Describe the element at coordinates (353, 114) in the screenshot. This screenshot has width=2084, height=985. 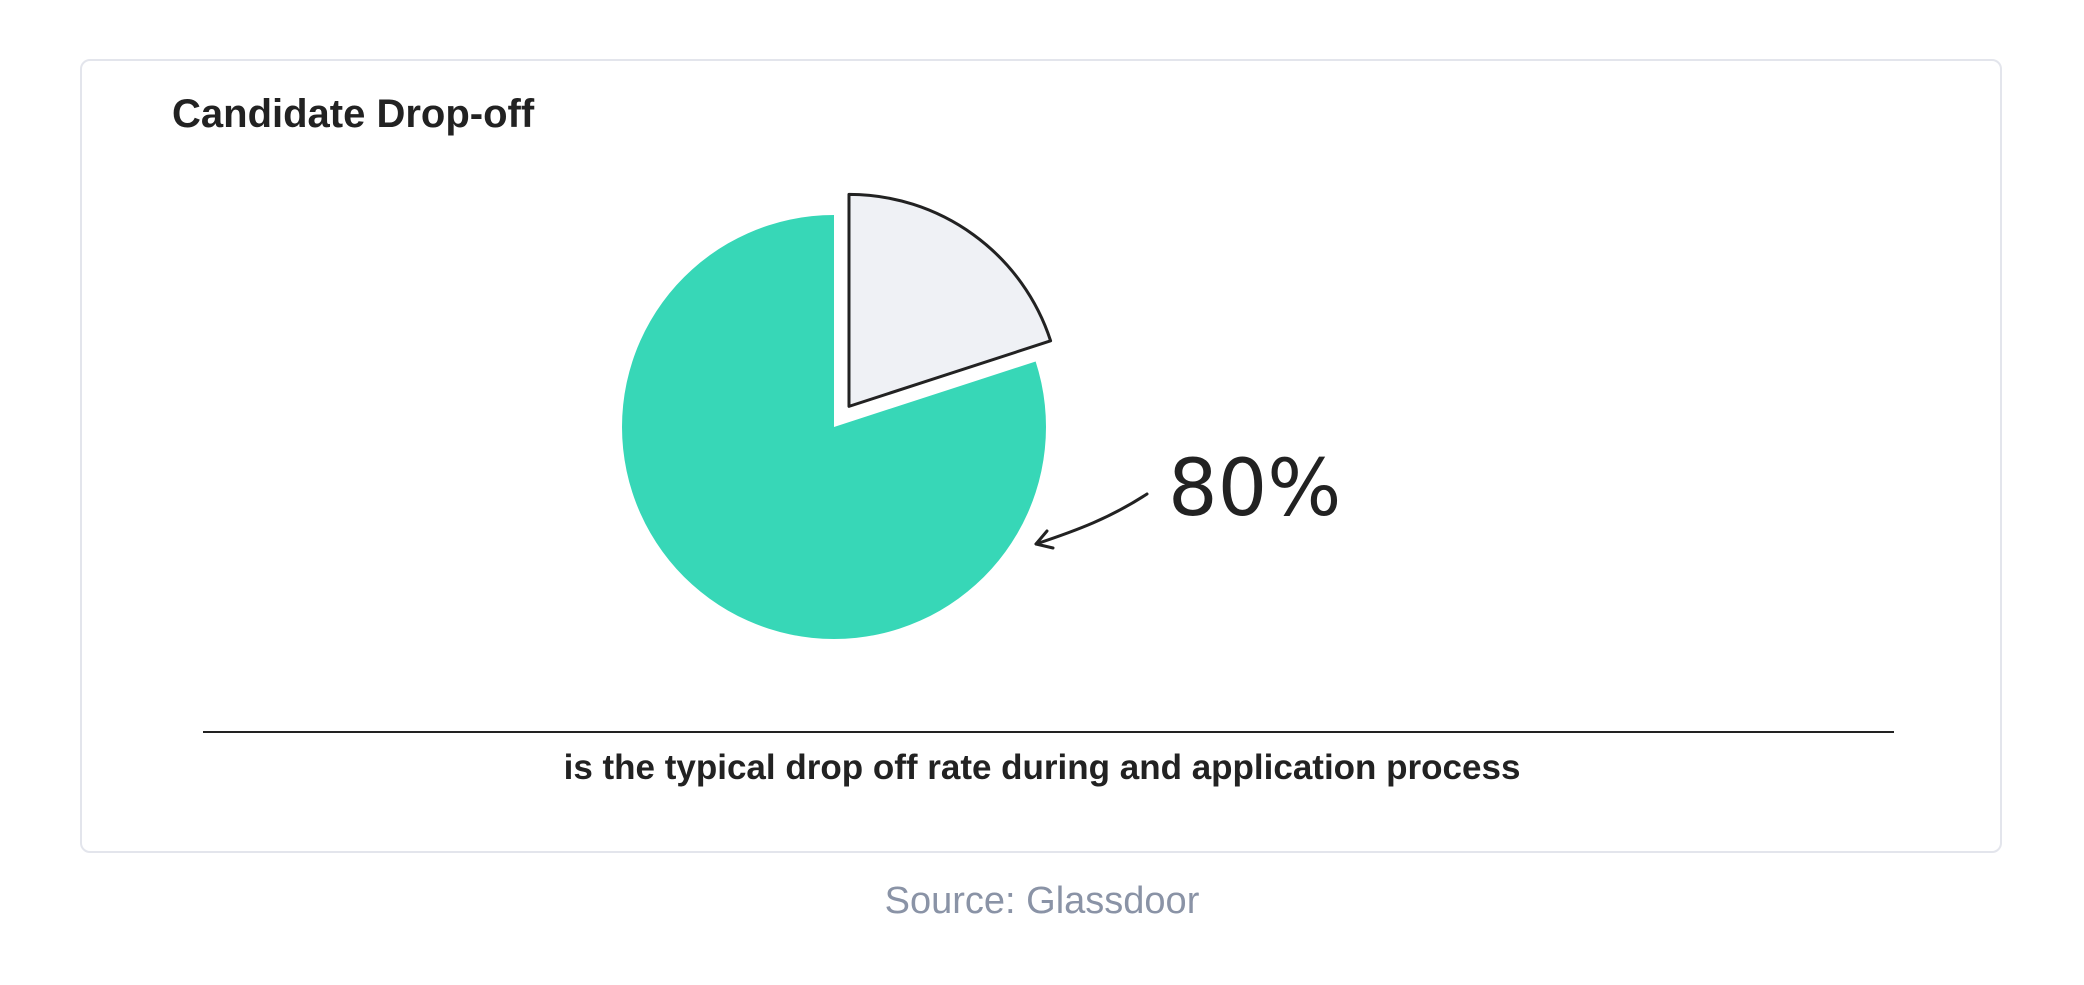
I see `chart-title: Candidate Drop-off` at that location.